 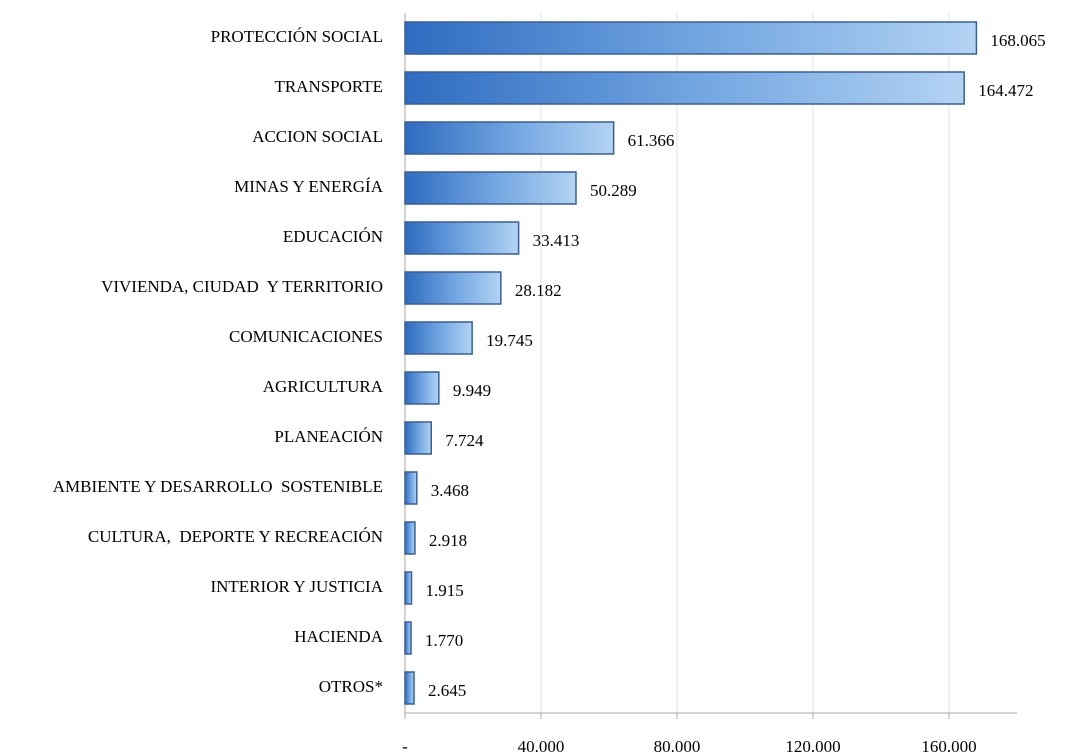 What do you see at coordinates (450, 490) in the screenshot?
I see `value-label: 3.468` at bounding box center [450, 490].